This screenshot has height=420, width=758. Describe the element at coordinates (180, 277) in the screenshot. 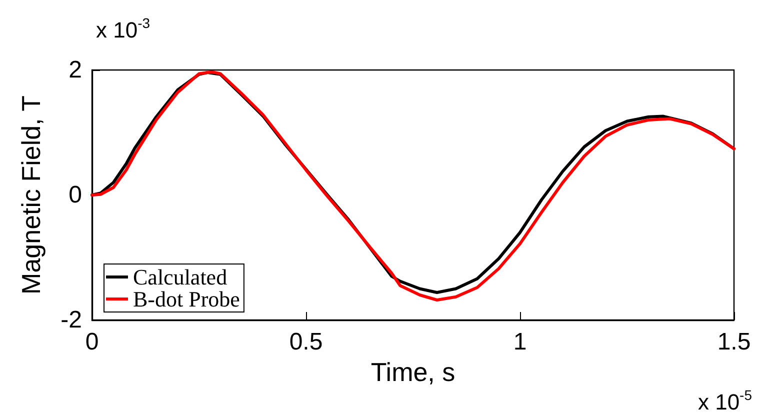

I see `legend-label: Calculated` at that location.